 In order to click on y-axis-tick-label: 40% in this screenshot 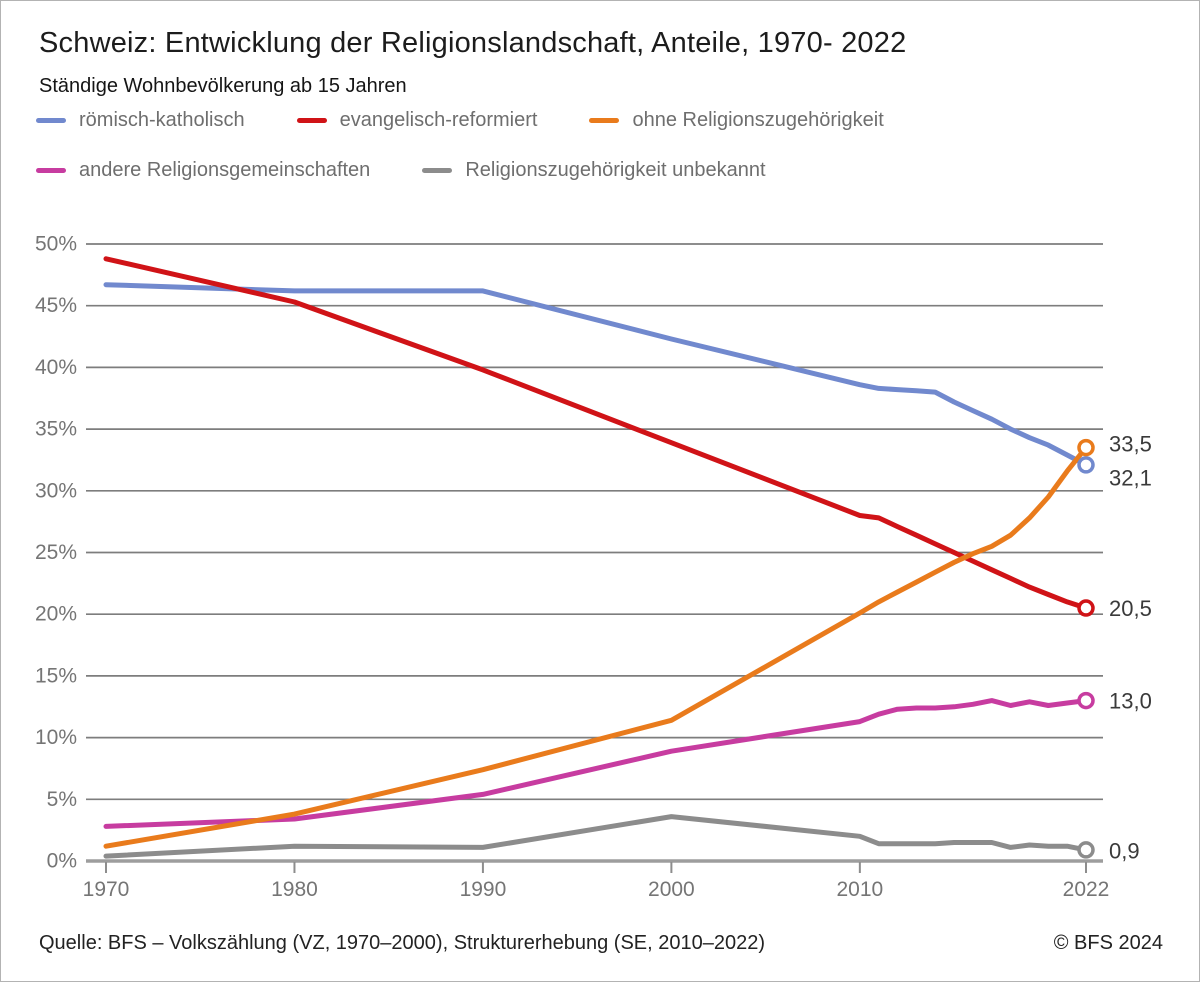, I will do `click(56, 367)`.